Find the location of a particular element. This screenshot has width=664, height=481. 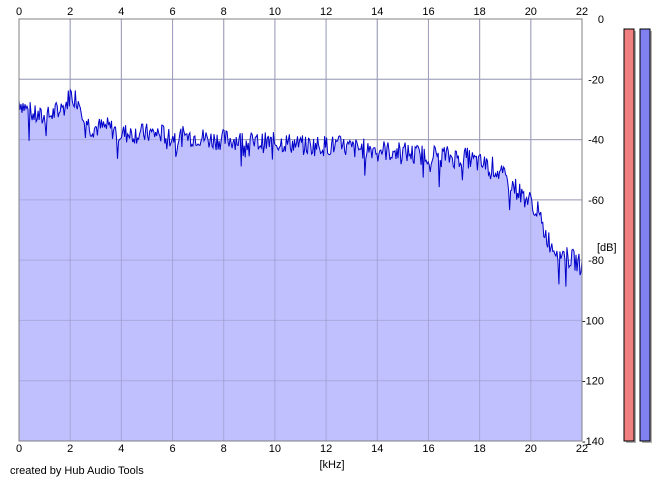

y-tick-label: -120 is located at coordinates (593, 382).